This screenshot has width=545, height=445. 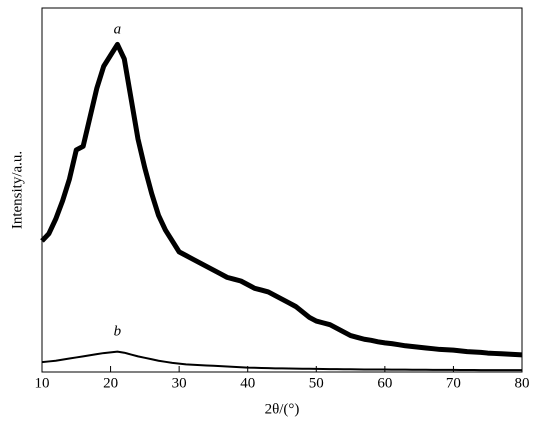 What do you see at coordinates (282, 409) in the screenshot?
I see `x-axis-label: 2θ/(°)` at bounding box center [282, 409].